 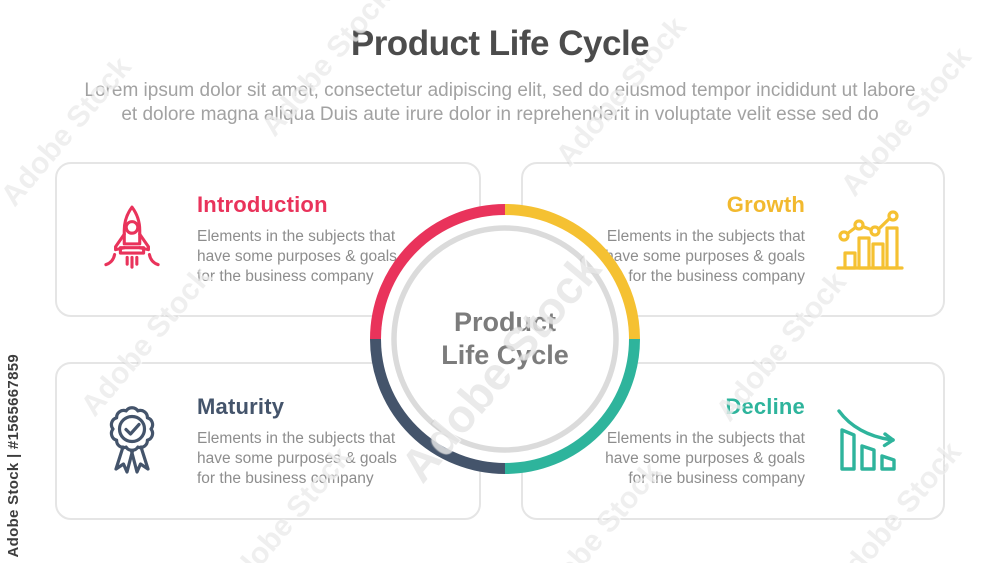 What do you see at coordinates (504, 322) in the screenshot?
I see `circle-label-line-1: Product` at bounding box center [504, 322].